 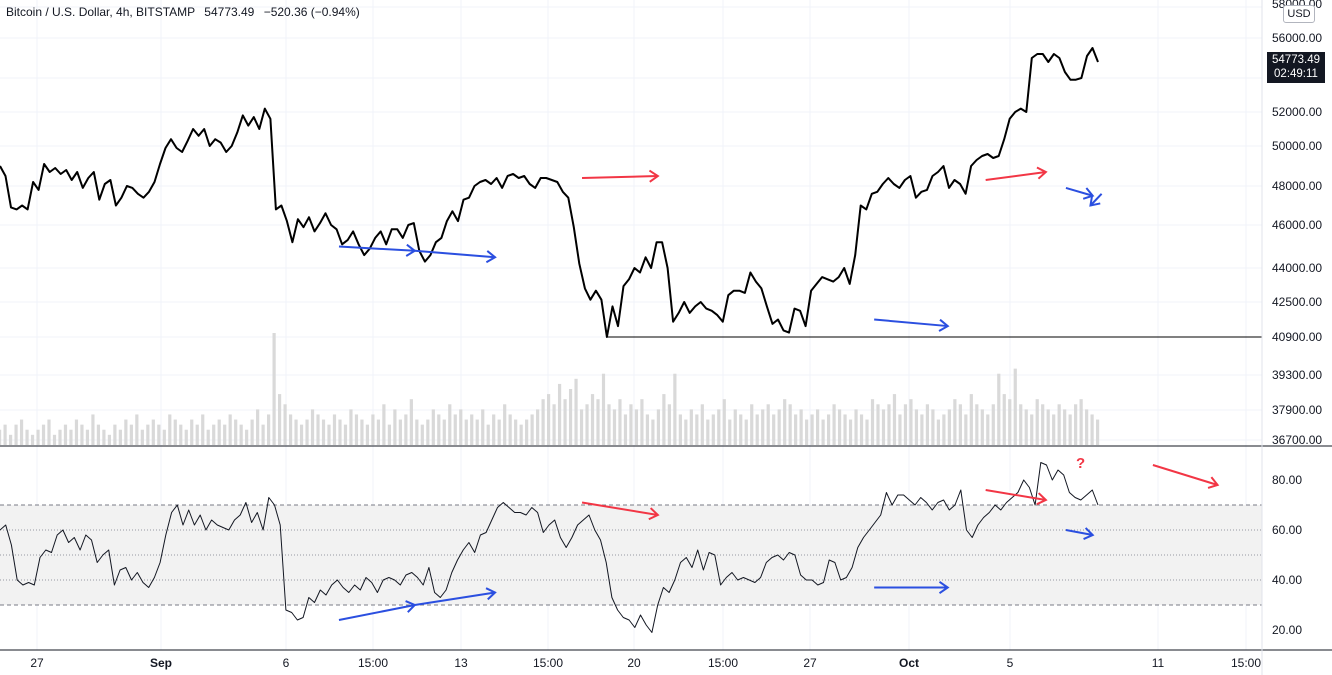 What do you see at coordinates (1080, 463) in the screenshot?
I see `question-mark: ?` at bounding box center [1080, 463].